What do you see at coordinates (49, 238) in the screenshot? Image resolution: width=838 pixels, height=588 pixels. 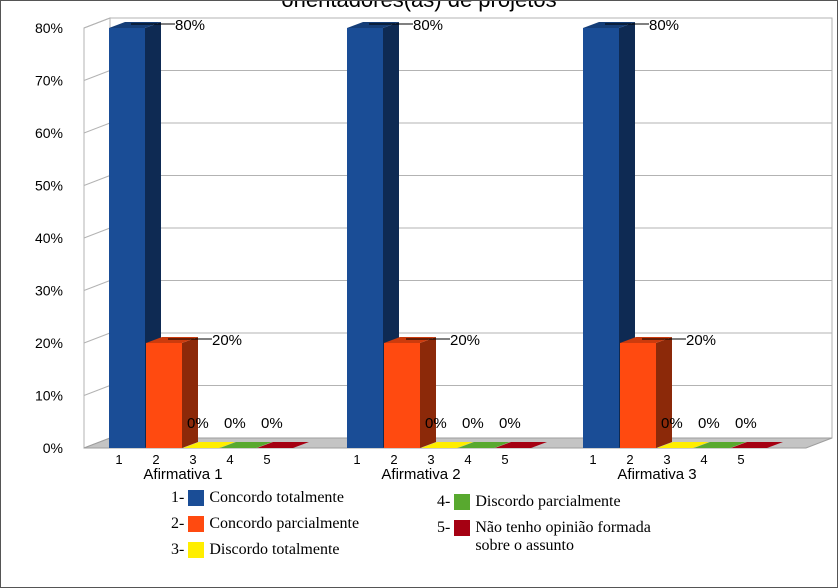 I see `y-tick-label: 40%` at bounding box center [49, 238].